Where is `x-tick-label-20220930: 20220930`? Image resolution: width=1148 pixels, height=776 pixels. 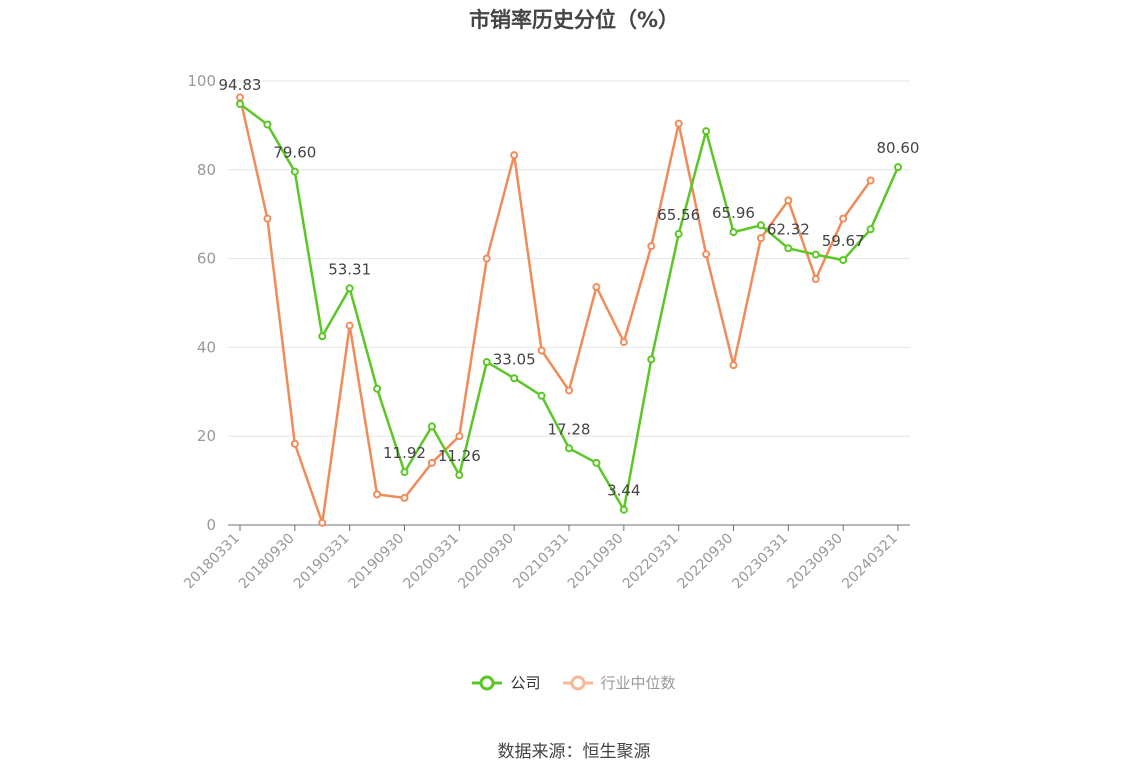
x-tick-label-20220930: 20220930 is located at coordinates (706, 562).